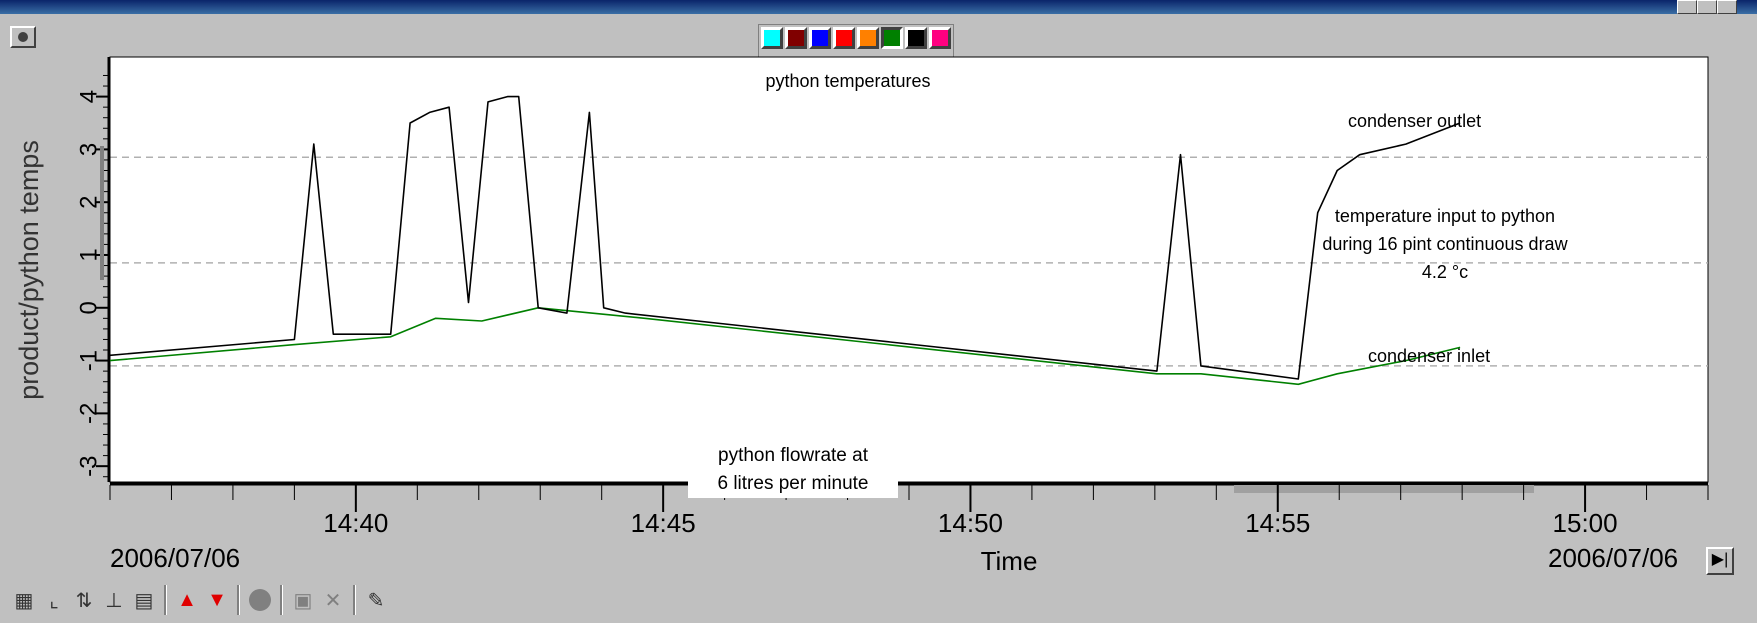 The width and height of the screenshot is (1757, 623). What do you see at coordinates (114, 600) in the screenshot?
I see `axis-scale-icon: ⊥` at bounding box center [114, 600].